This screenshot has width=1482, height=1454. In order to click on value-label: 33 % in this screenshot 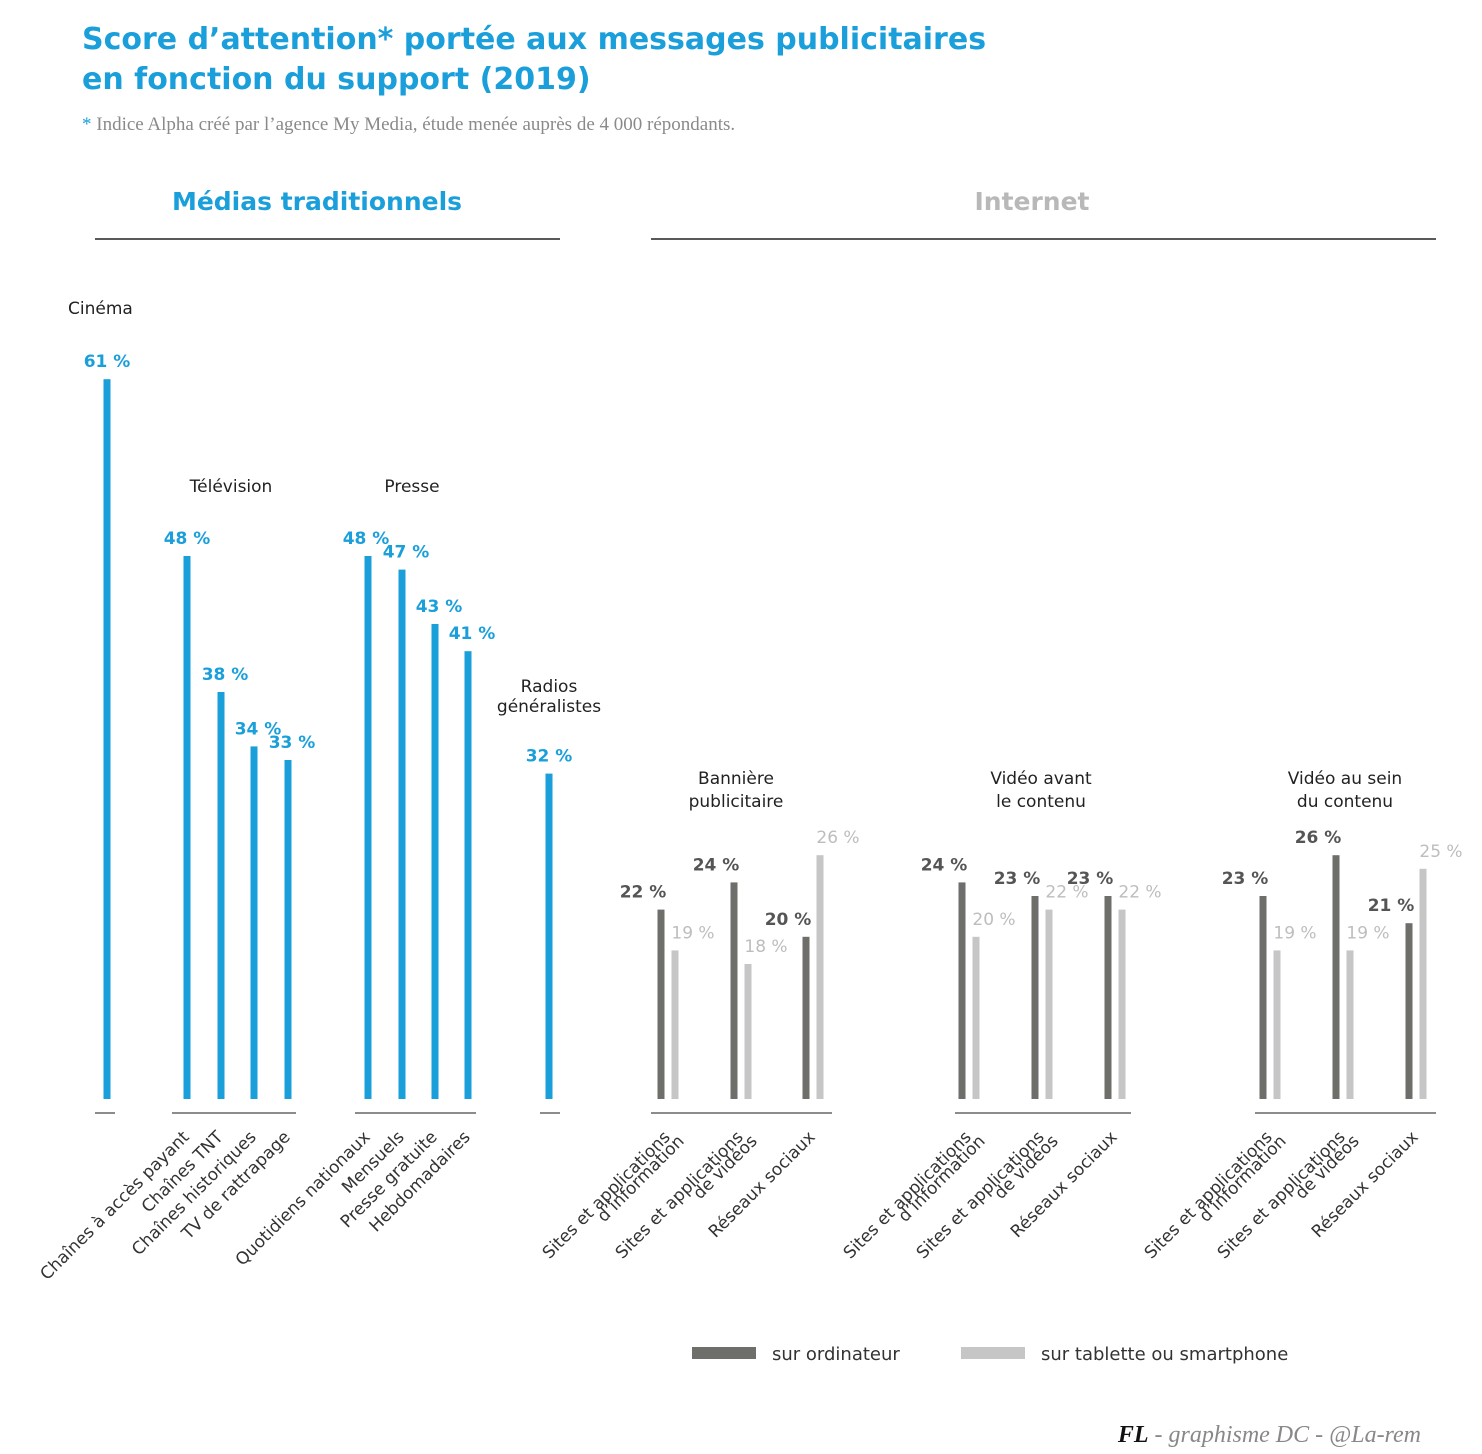, I will do `click(292, 743)`.